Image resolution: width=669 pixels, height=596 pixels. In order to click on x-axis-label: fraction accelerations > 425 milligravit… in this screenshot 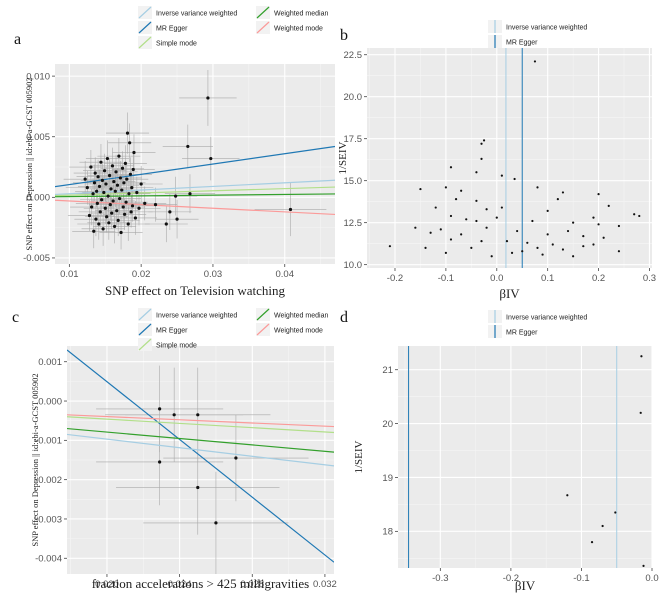, I will do `click(200, 583)`.